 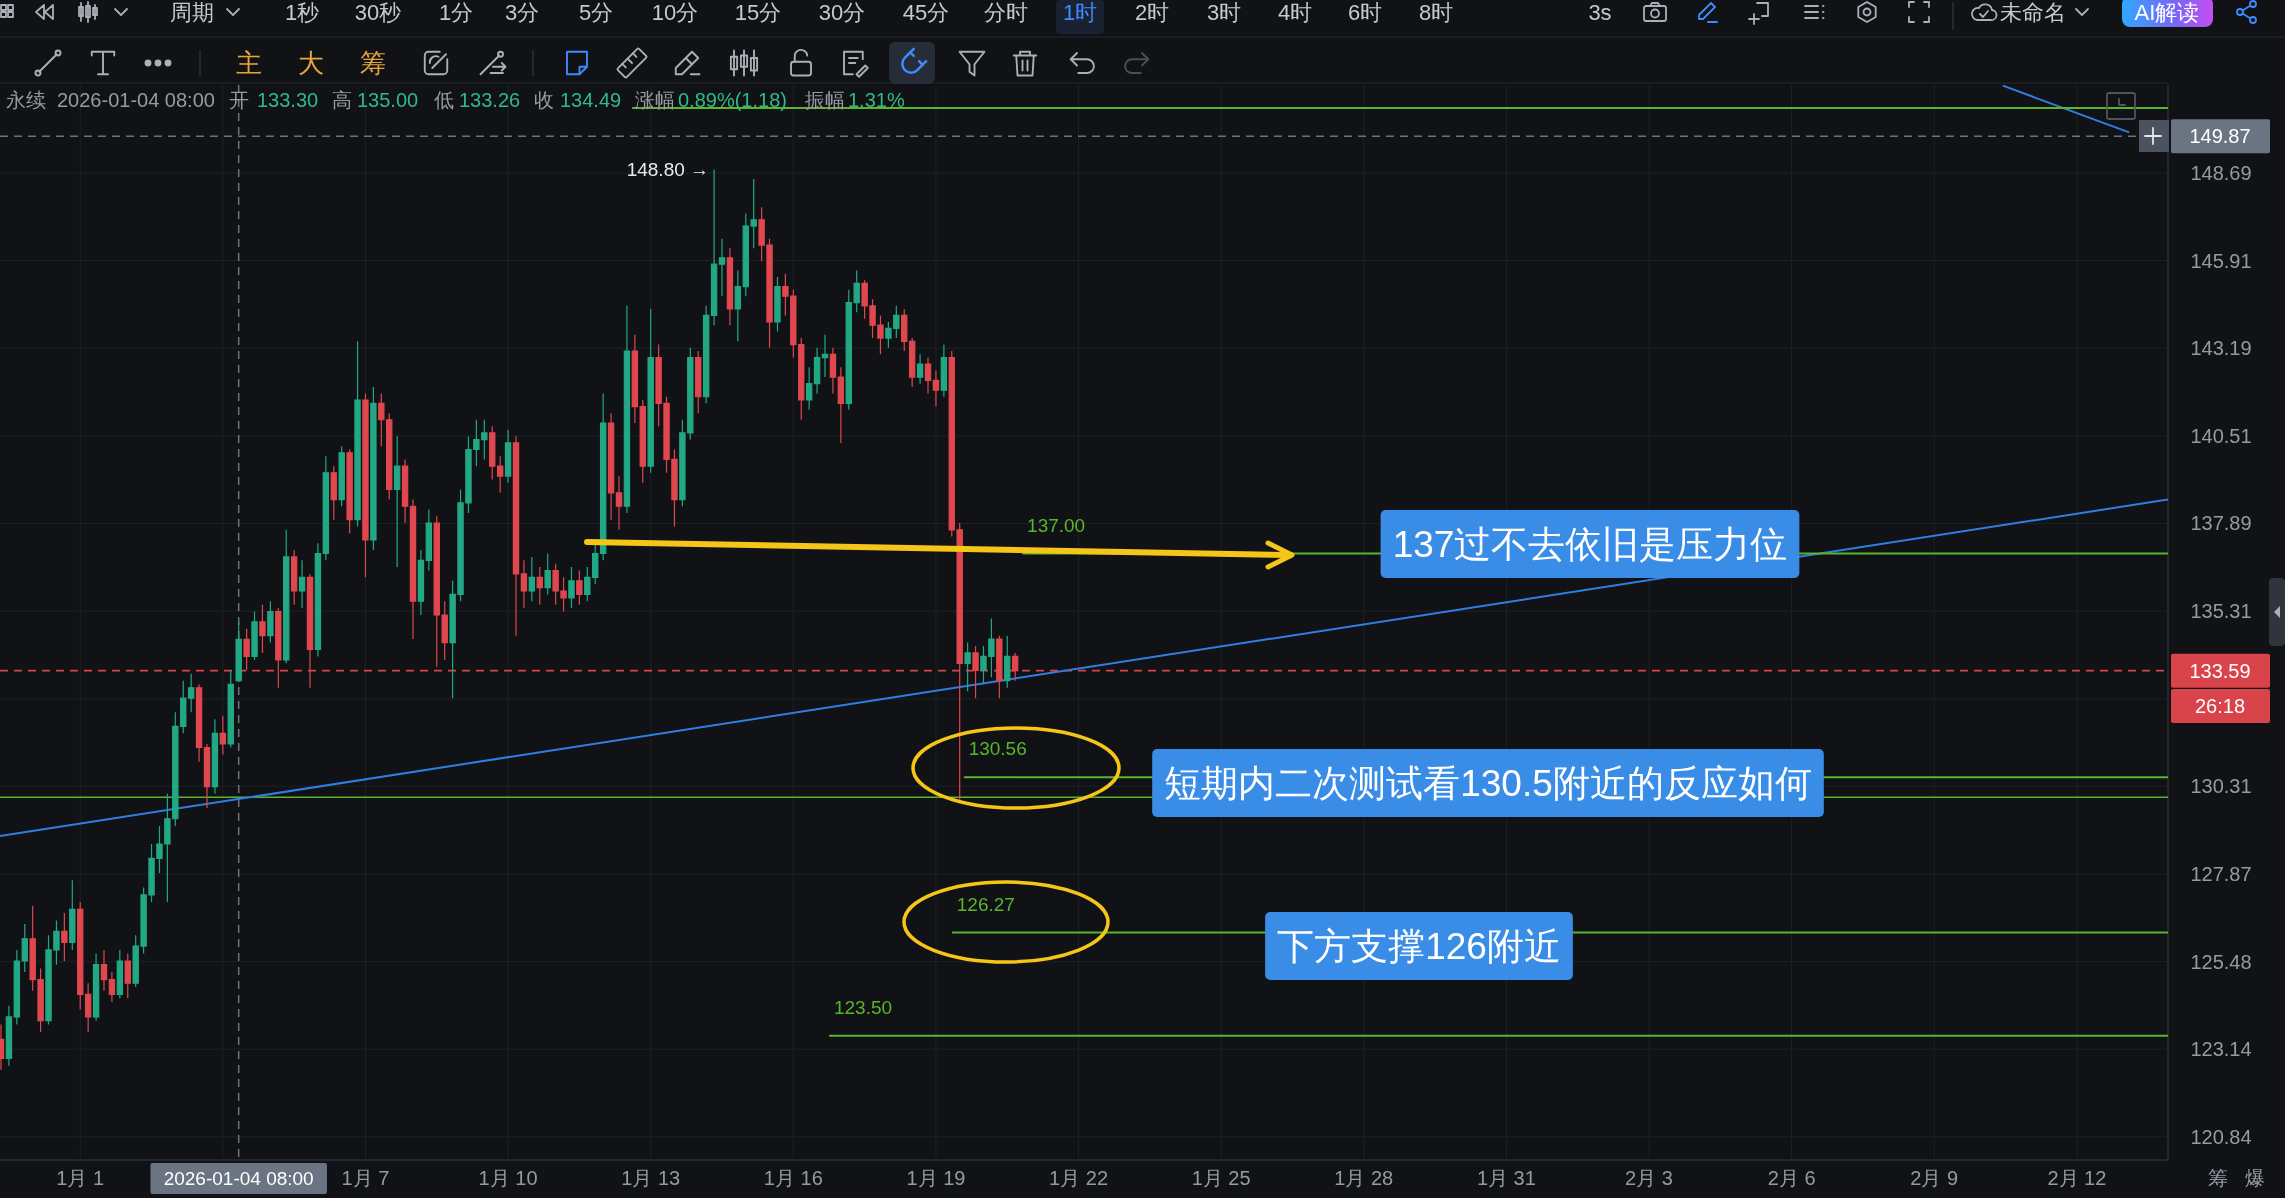 I want to click on y-tick-label: 148.69, so click(x=2221, y=172).